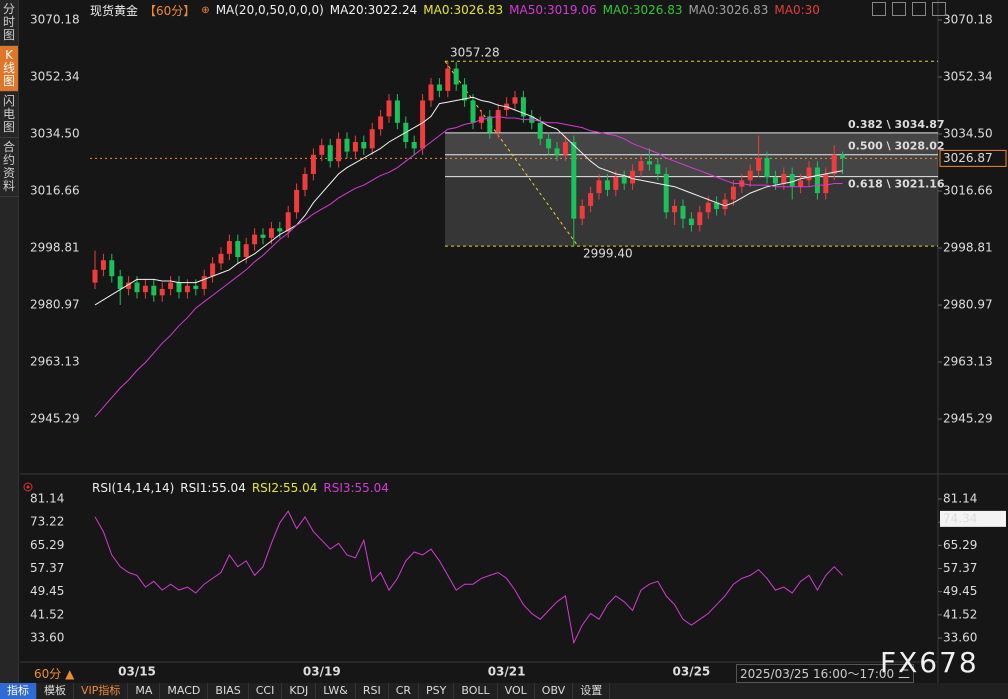 The image size is (1008, 699). I want to click on toolbar-tab: KDJ, so click(299, 691).